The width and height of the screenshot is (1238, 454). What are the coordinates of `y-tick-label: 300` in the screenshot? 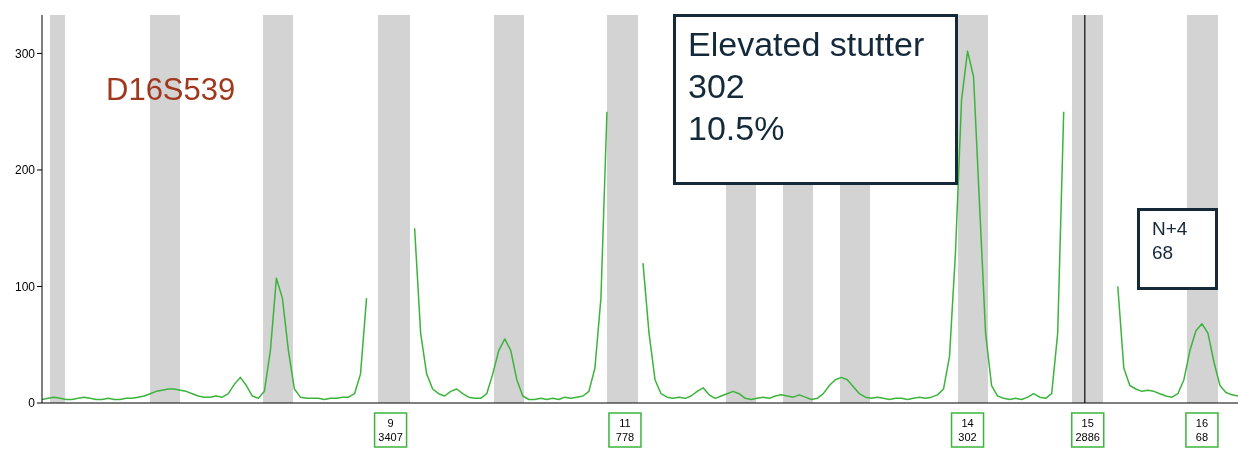 It's located at (25, 53).